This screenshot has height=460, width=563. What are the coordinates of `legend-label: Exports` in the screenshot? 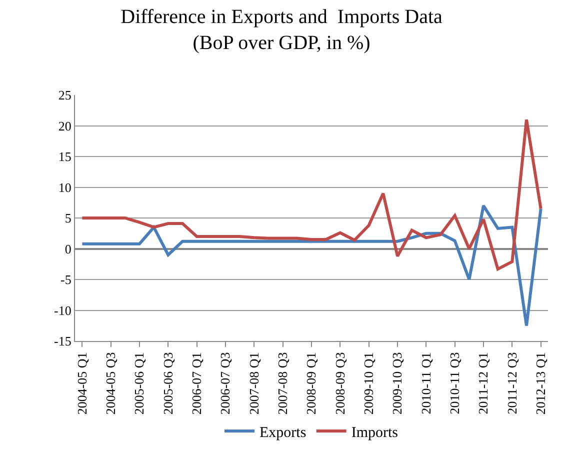 It's located at (283, 432).